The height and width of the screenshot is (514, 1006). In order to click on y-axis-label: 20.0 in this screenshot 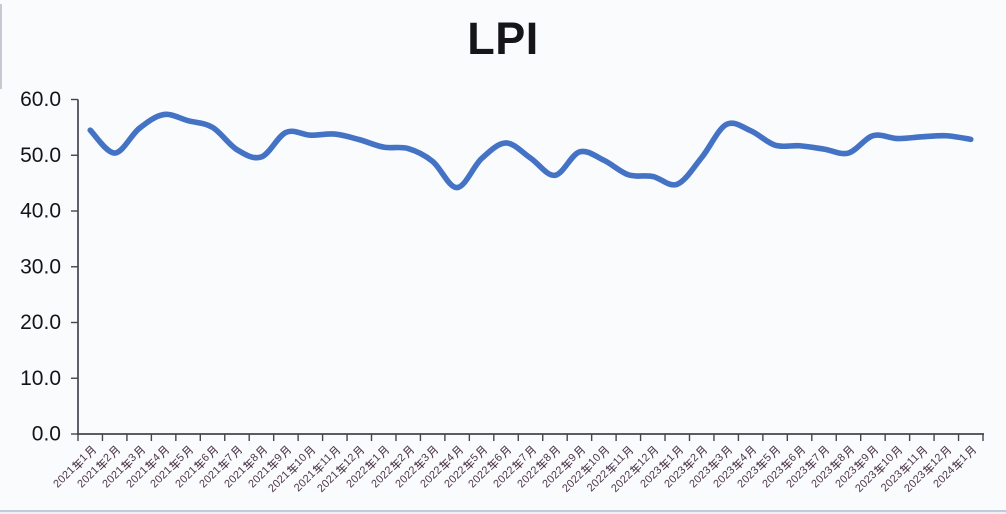, I will do `click(40, 322)`.